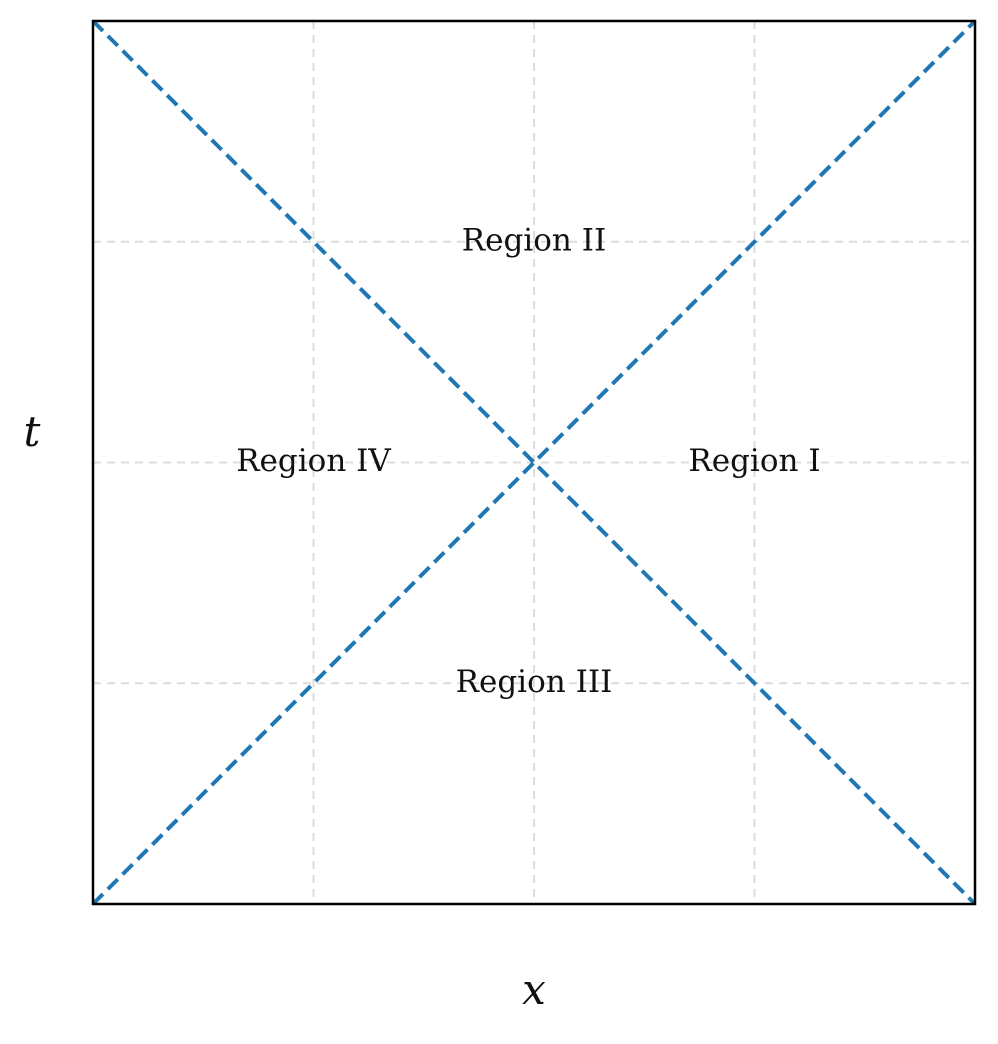 The image size is (998, 1044). I want to click on region-label-4: Region IV, so click(313, 461).